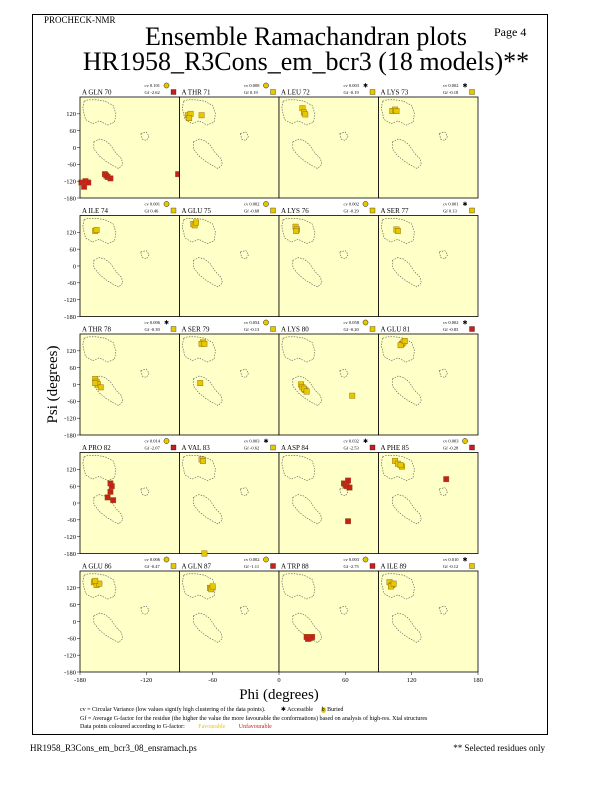 The width and height of the screenshot is (612, 792). I want to click on y-tick-label: 120, so click(71, 351).